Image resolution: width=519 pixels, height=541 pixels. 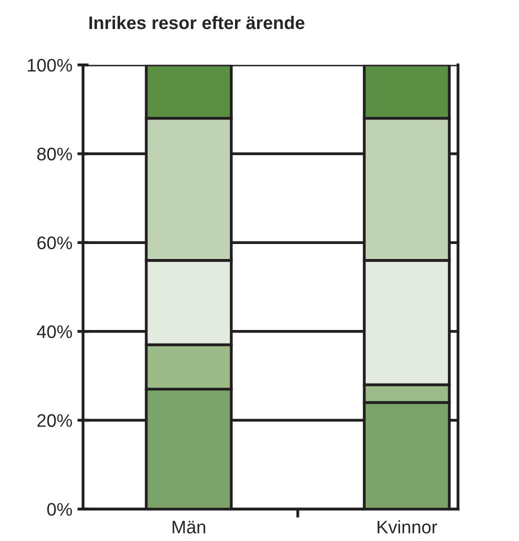 What do you see at coordinates (189, 527) in the screenshot?
I see `x-tick-label: Män` at bounding box center [189, 527].